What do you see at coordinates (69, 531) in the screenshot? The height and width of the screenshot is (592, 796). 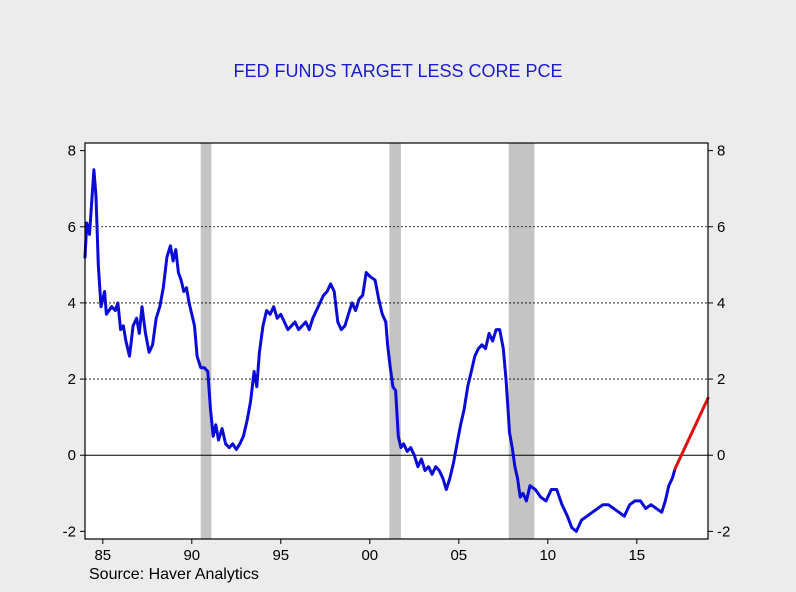 I see `y-tick-label-left--2: -2` at bounding box center [69, 531].